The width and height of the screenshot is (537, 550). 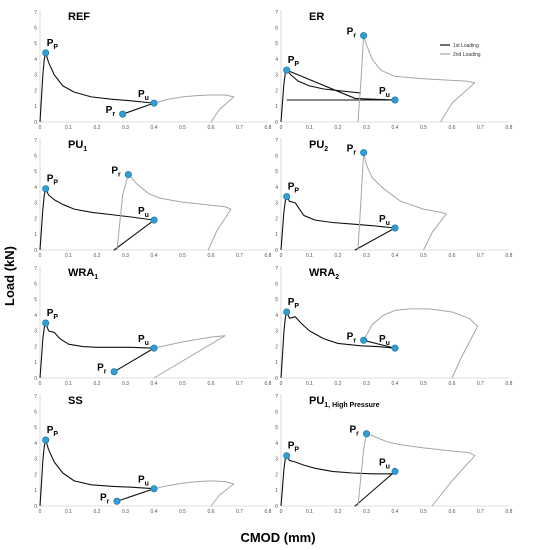 I want to click on legend: 1st Loading 2nd Loading, so click(x=460, y=50).